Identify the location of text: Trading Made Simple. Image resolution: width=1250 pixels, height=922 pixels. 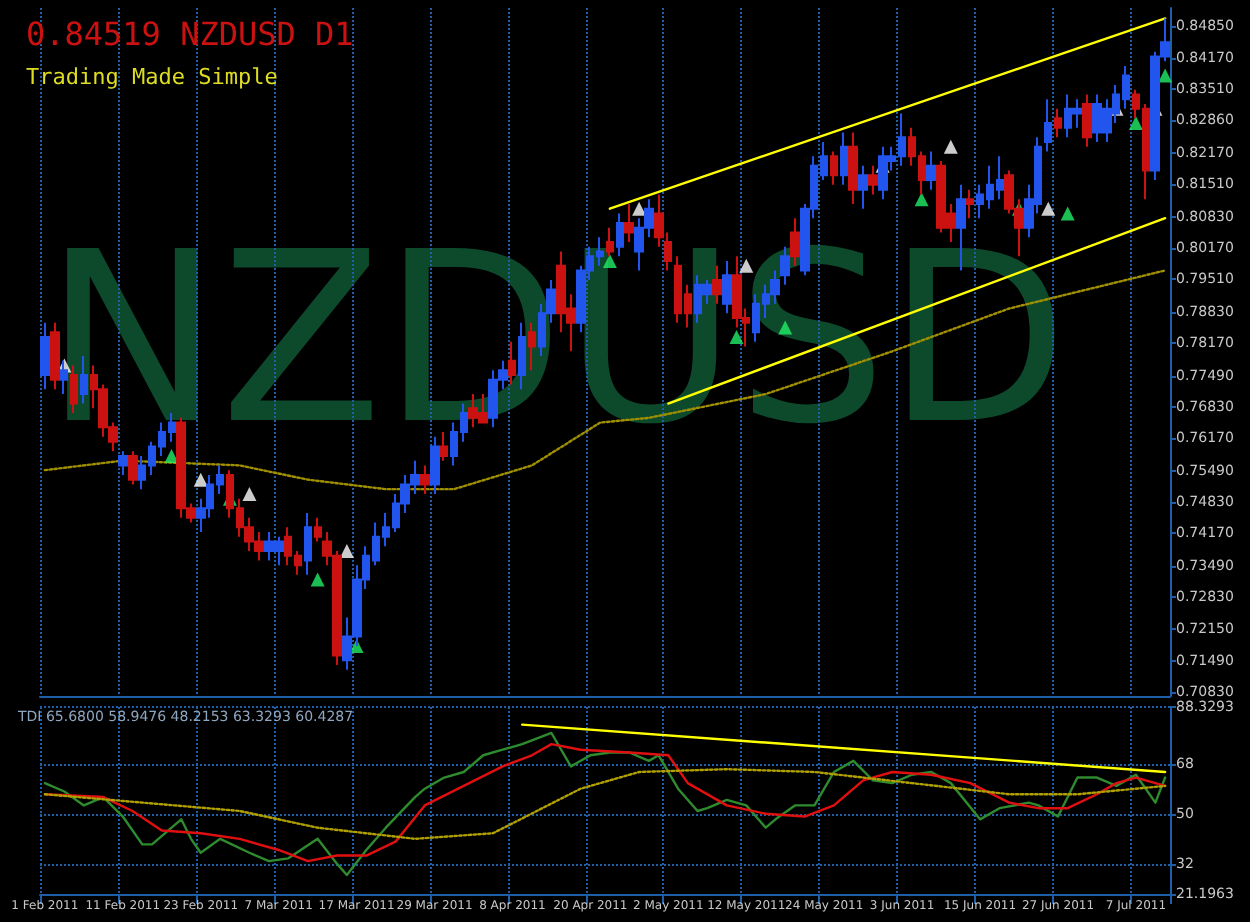
(152, 77).